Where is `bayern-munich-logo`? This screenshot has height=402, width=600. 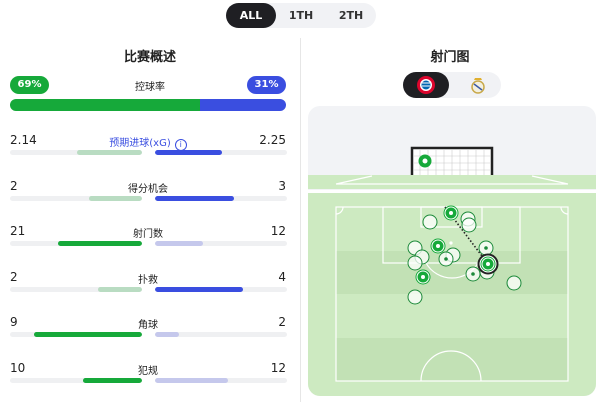 bayern-munich-logo is located at coordinates (426, 85).